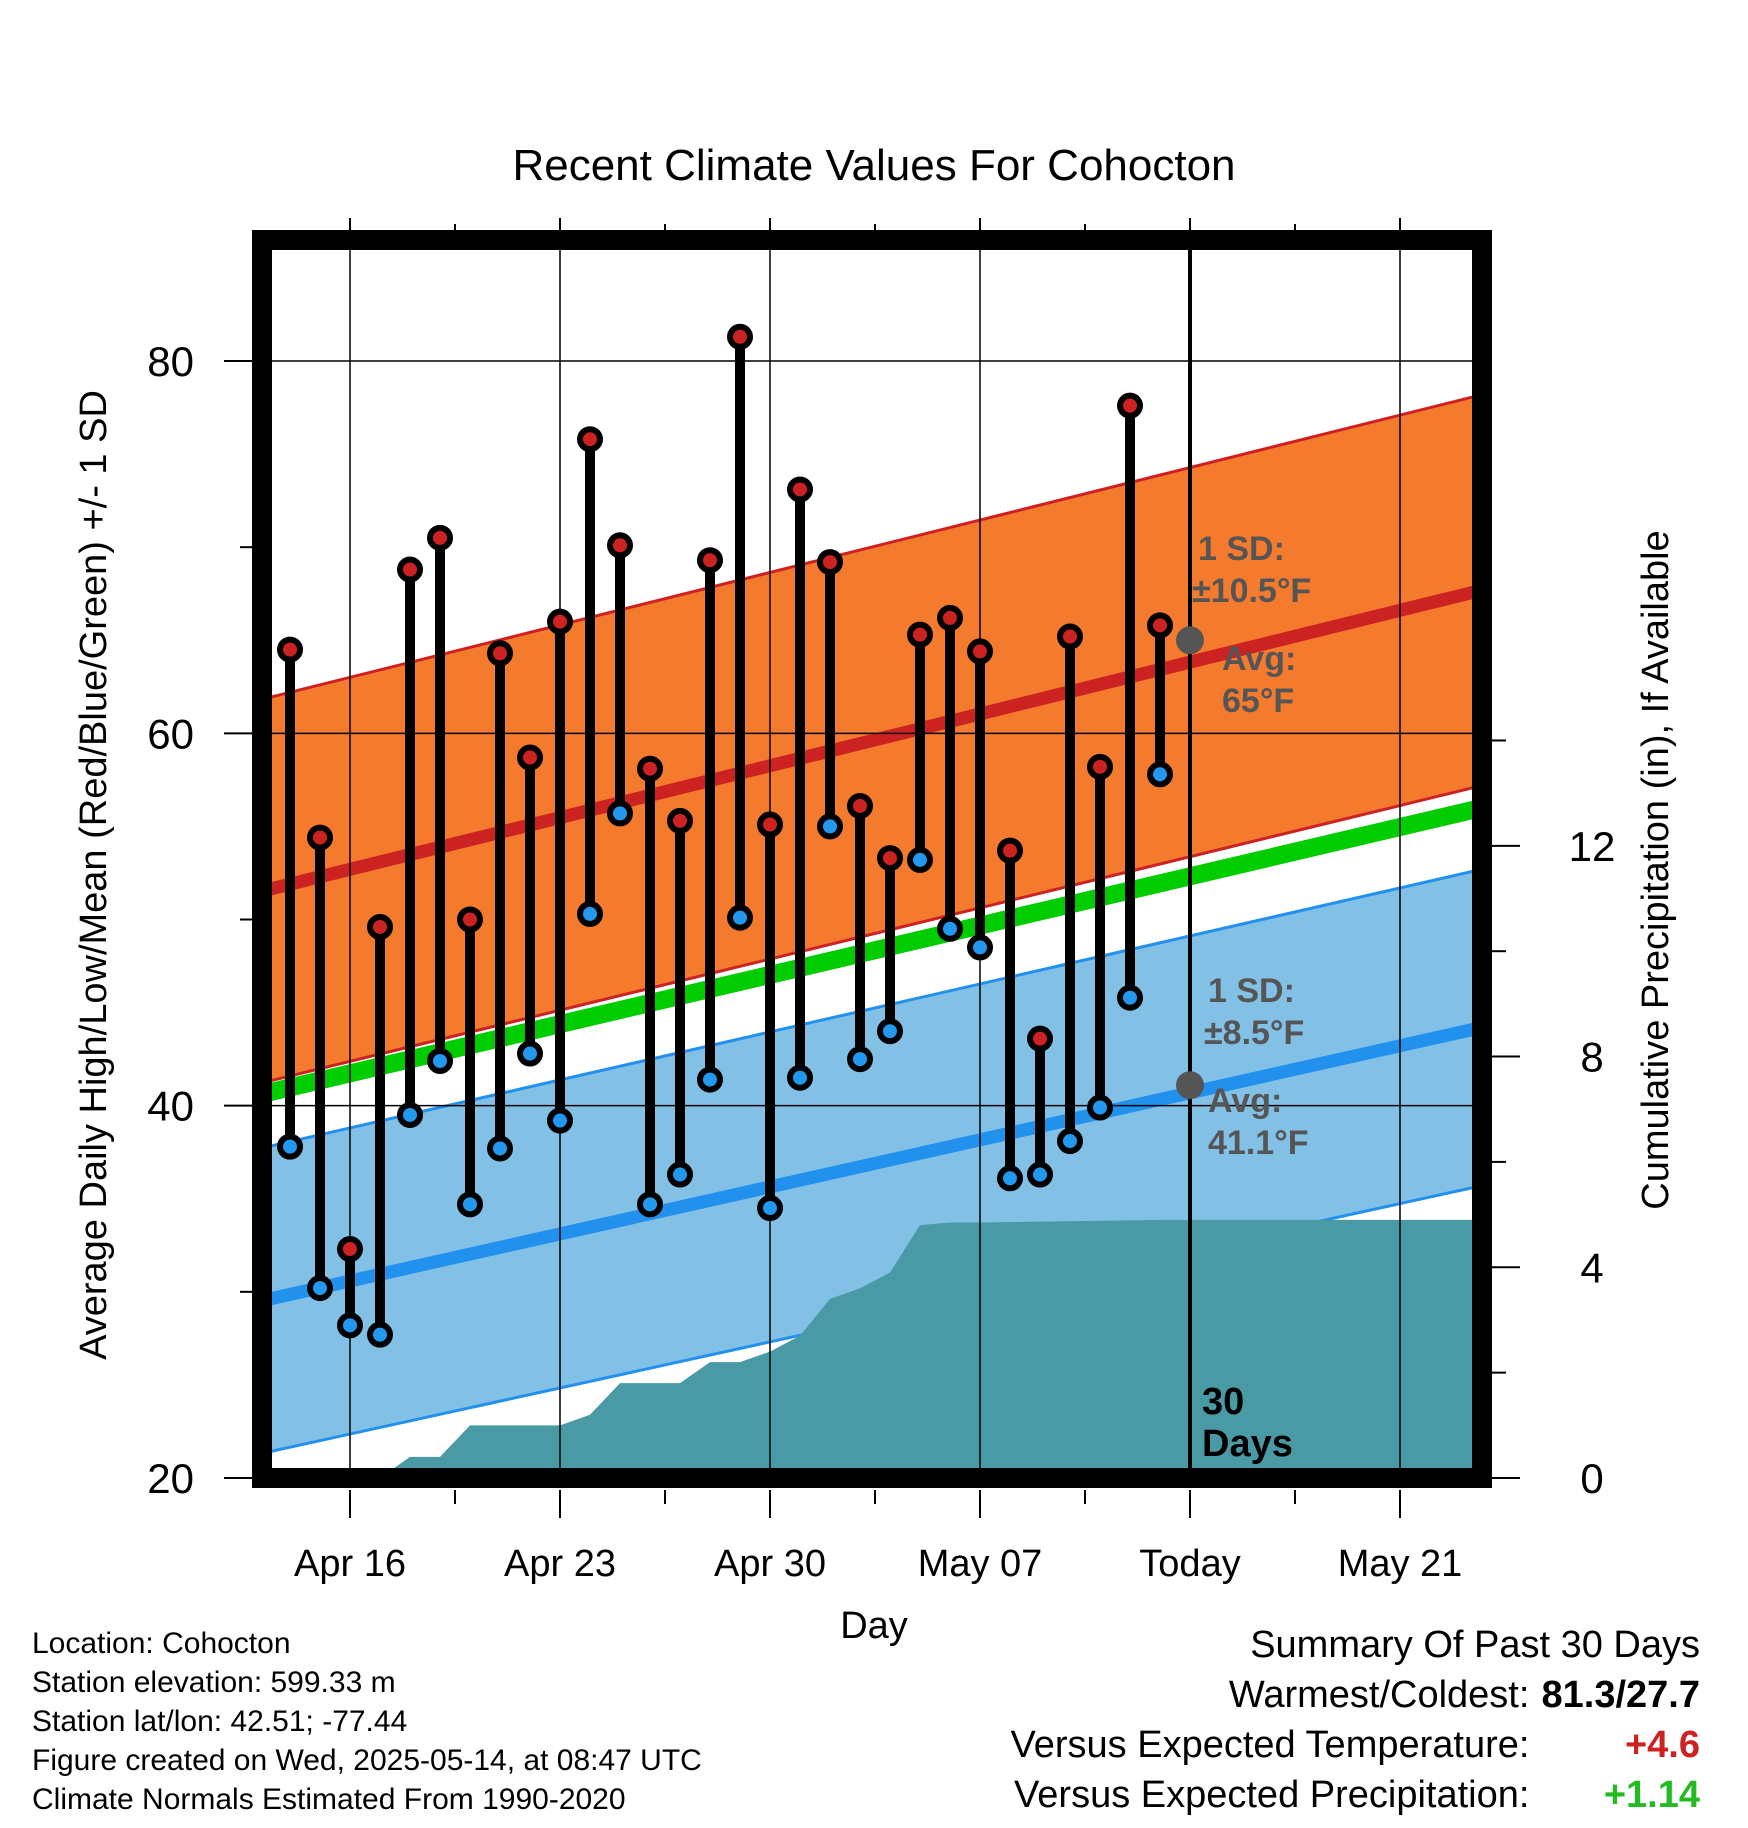 Image resolution: width=1748 pixels, height=1828 pixels. Describe the element at coordinates (1620, 1695) in the screenshot. I see `warm-cold-value: 81.3/27.7` at that location.